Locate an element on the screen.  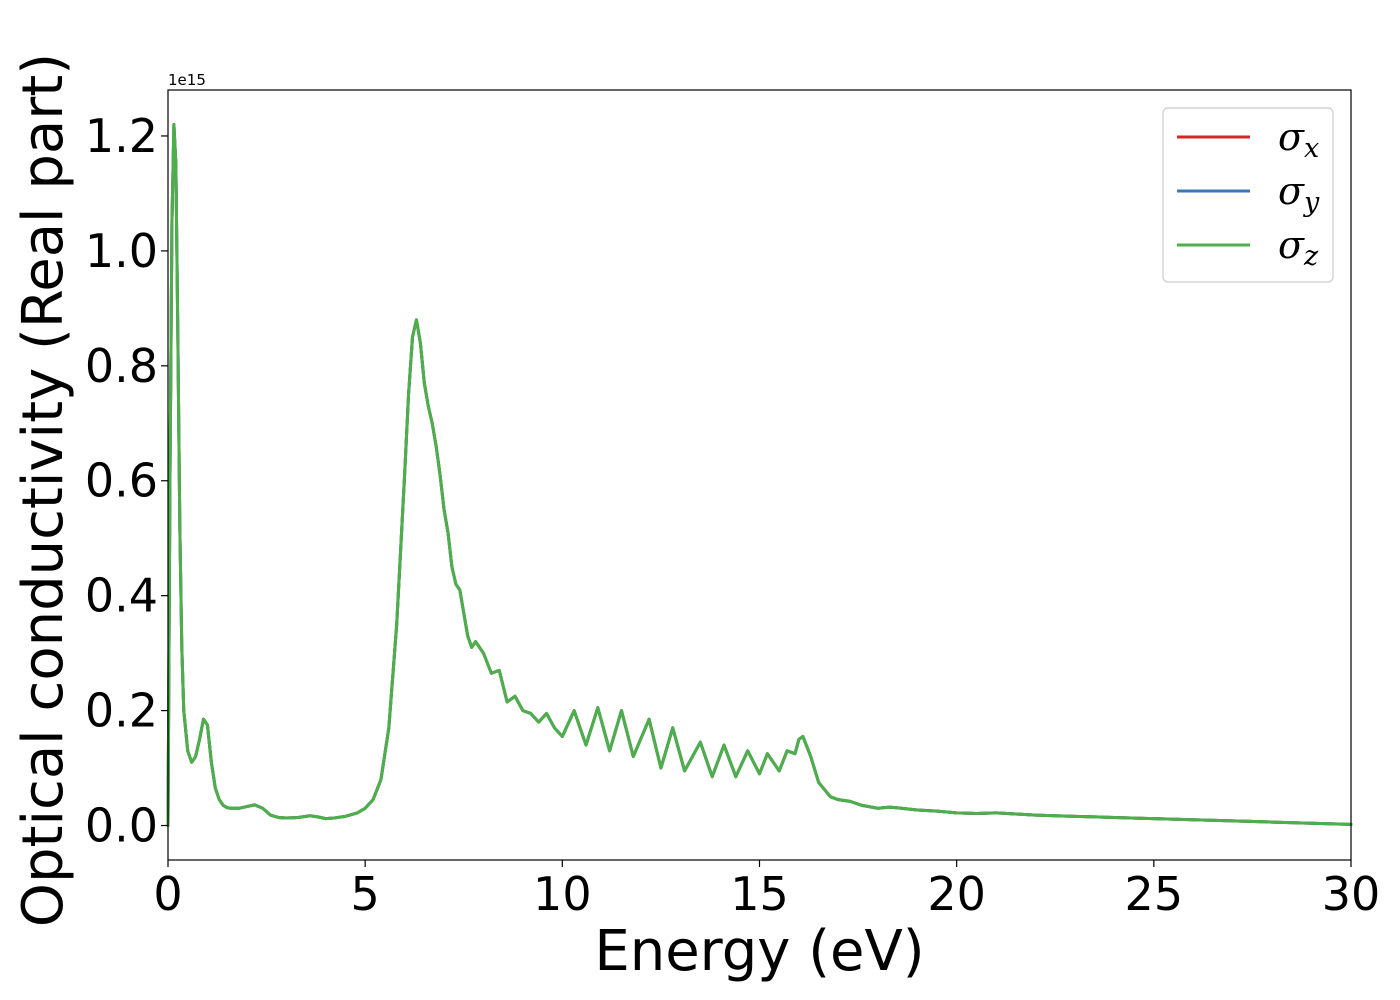
y-tick-label: 1.0 is located at coordinates (121, 251).